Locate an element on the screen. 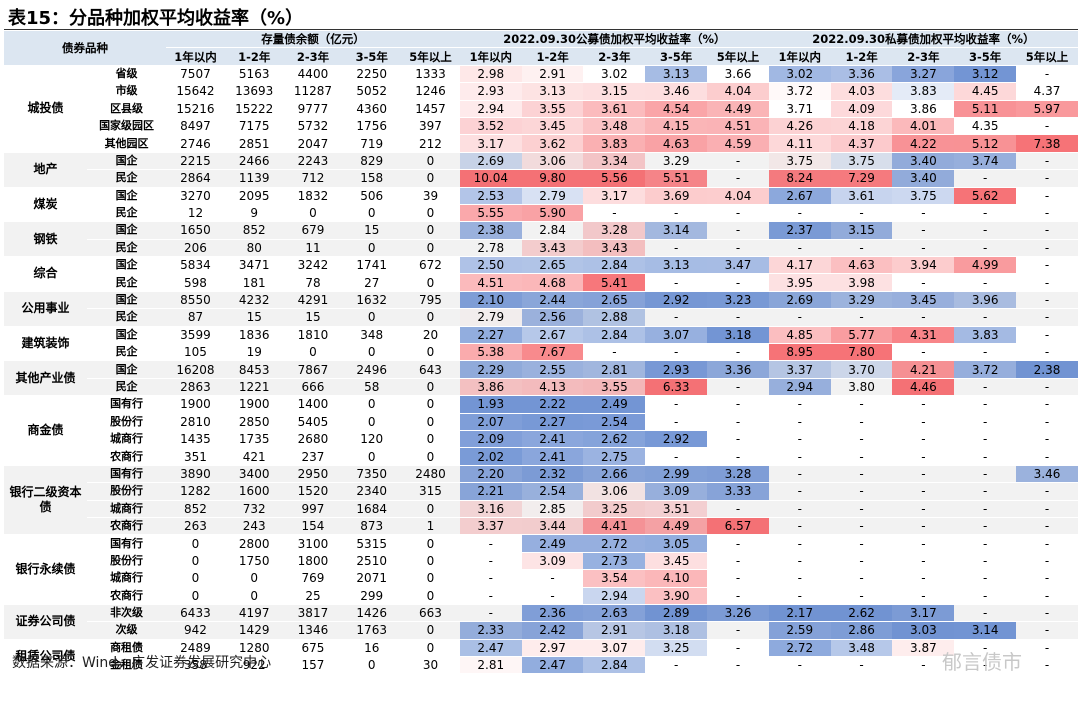 The height and width of the screenshot is (703, 1080). yield-cell: 2.98 is located at coordinates (490, 74).